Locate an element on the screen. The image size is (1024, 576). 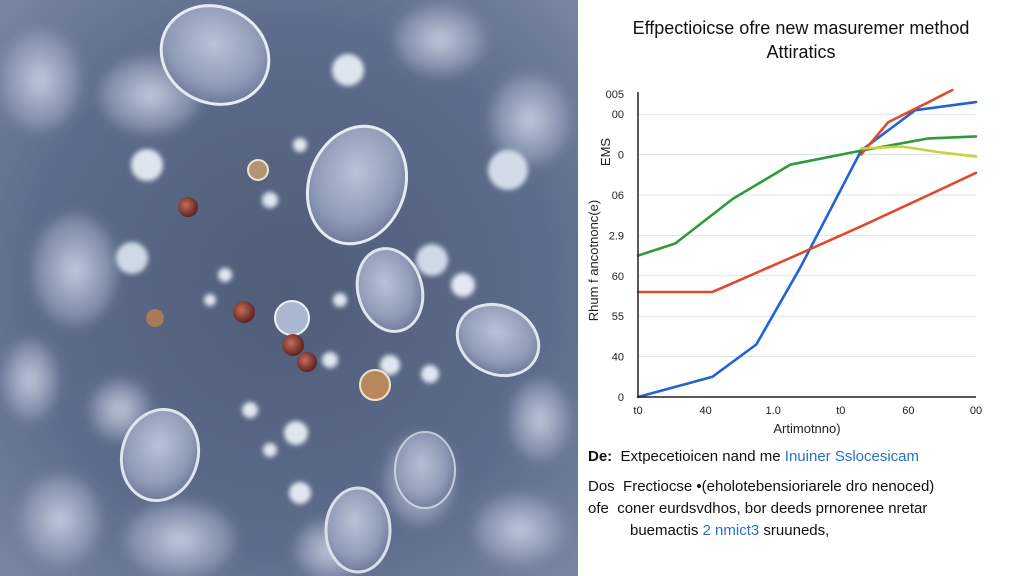
chart-title-line1: Effpectioicse ofre new masuremer method is located at coordinates (801, 28).